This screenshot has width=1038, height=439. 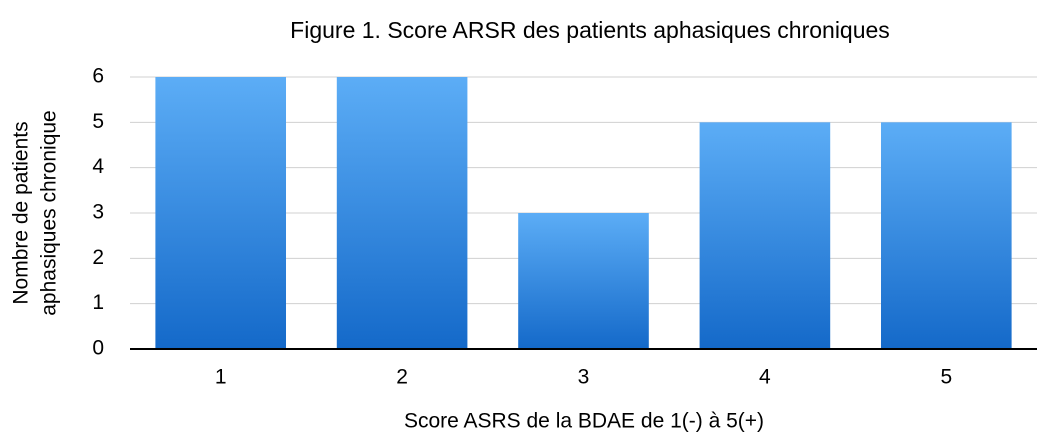 What do you see at coordinates (402, 377) in the screenshot?
I see `x-tick-label: 2` at bounding box center [402, 377].